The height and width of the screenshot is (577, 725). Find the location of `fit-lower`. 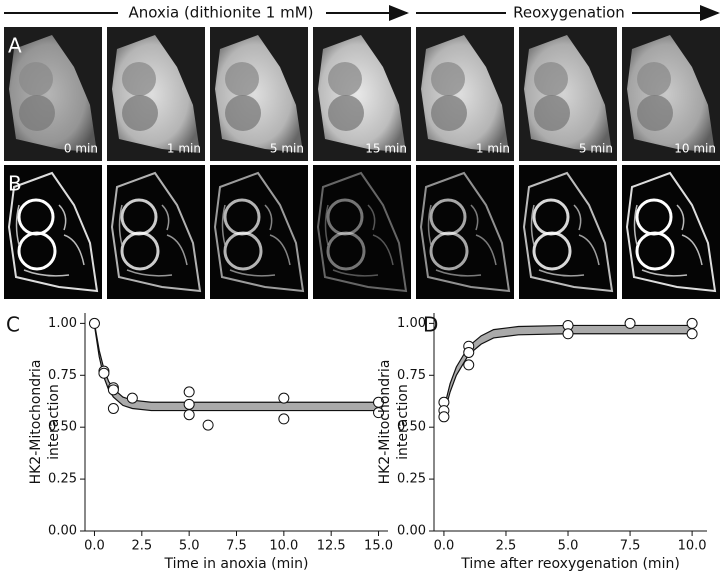

fit-lower is located at coordinates (568, 374).